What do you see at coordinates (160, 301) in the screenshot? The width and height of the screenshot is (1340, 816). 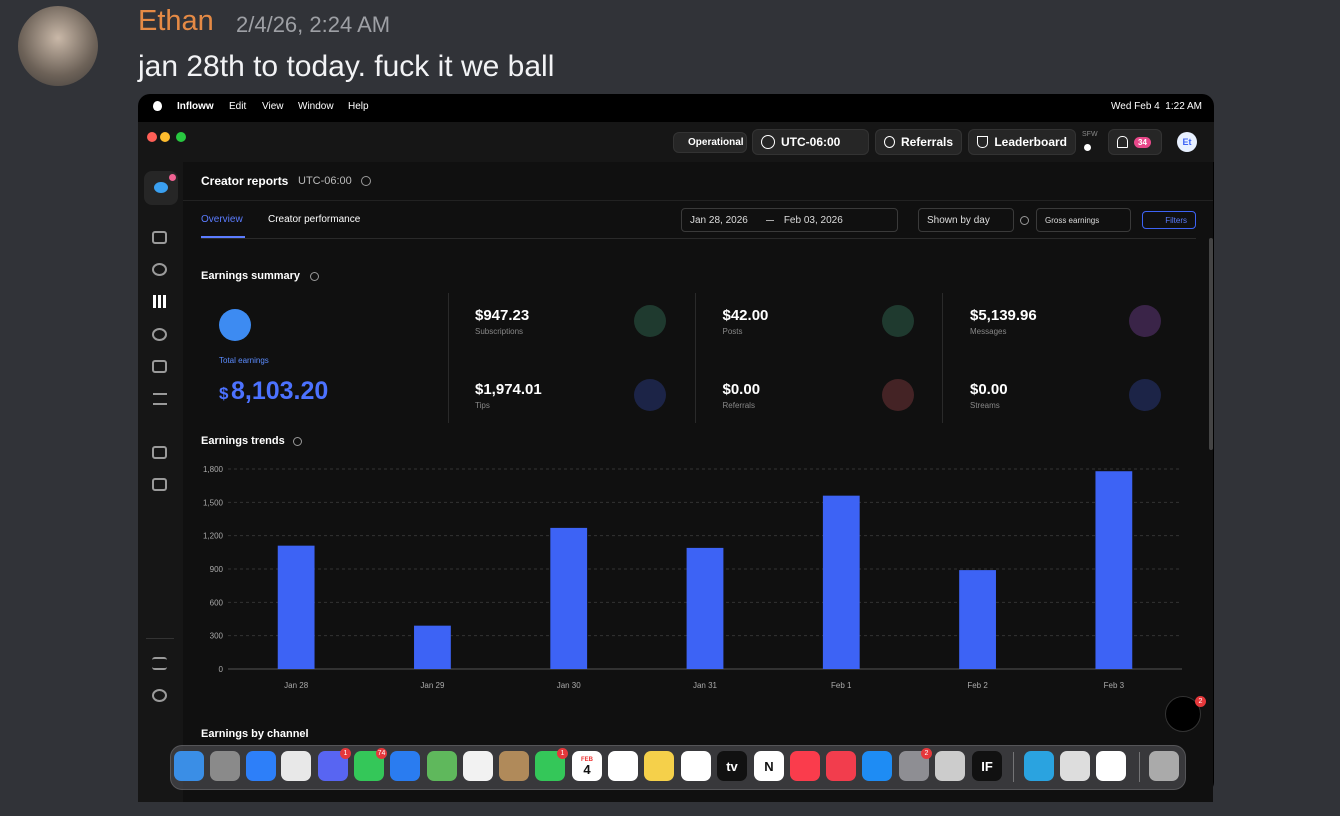 I see `nav-reports` at bounding box center [160, 301].